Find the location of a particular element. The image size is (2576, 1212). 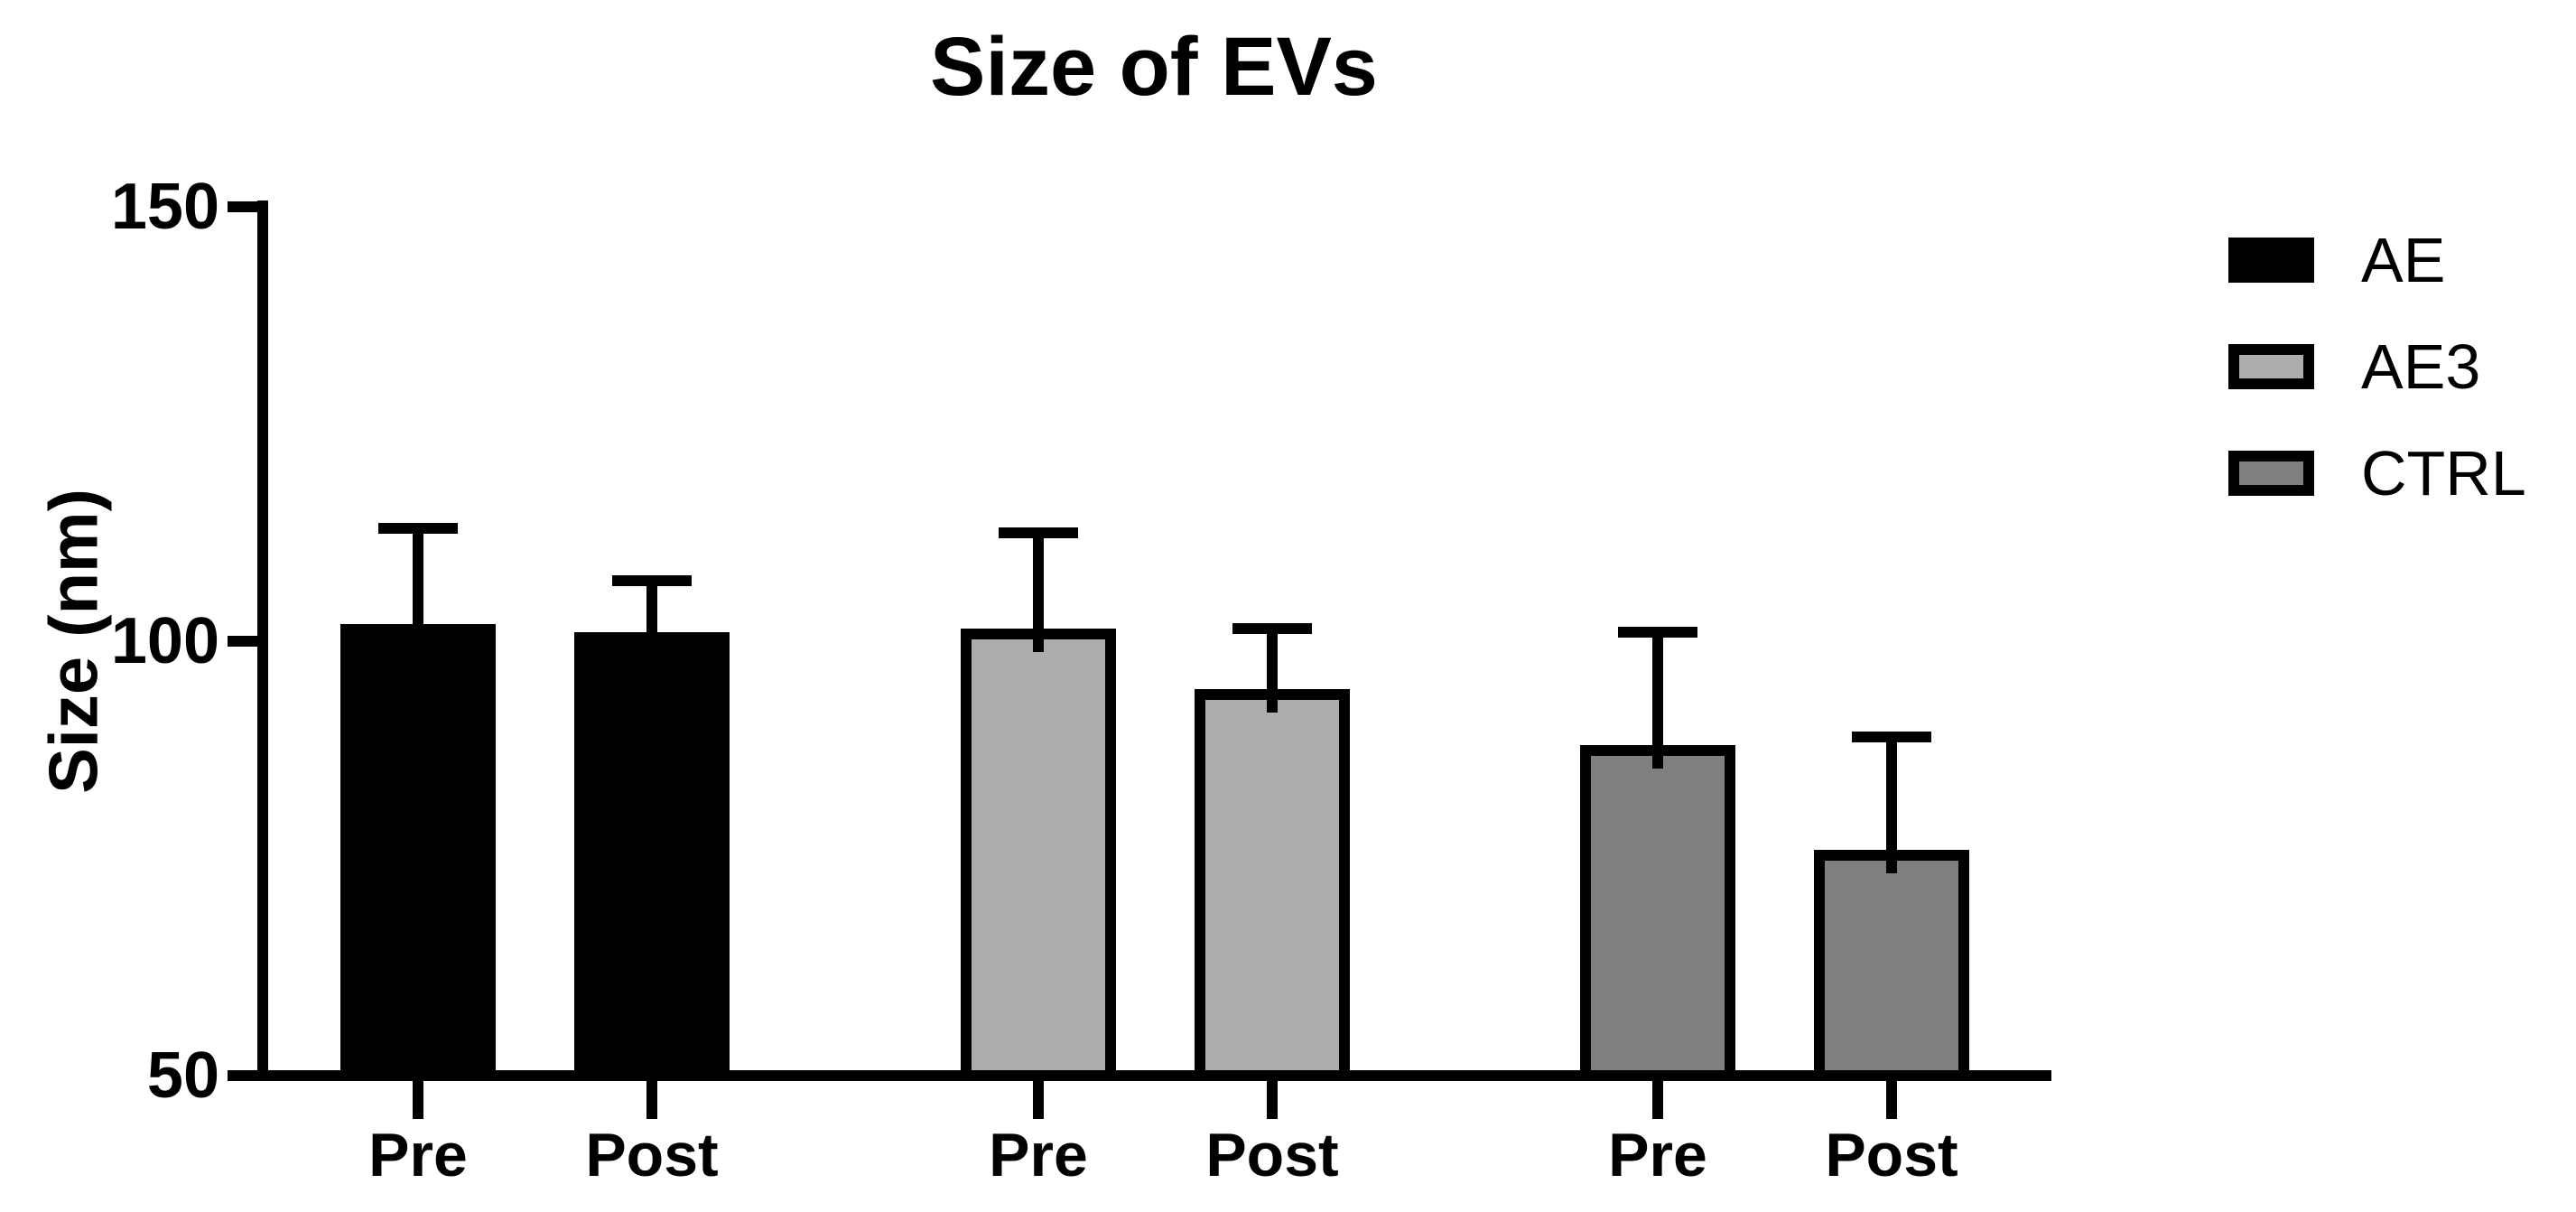

error-bar-stem-AE3-Post is located at coordinates (1272, 670).